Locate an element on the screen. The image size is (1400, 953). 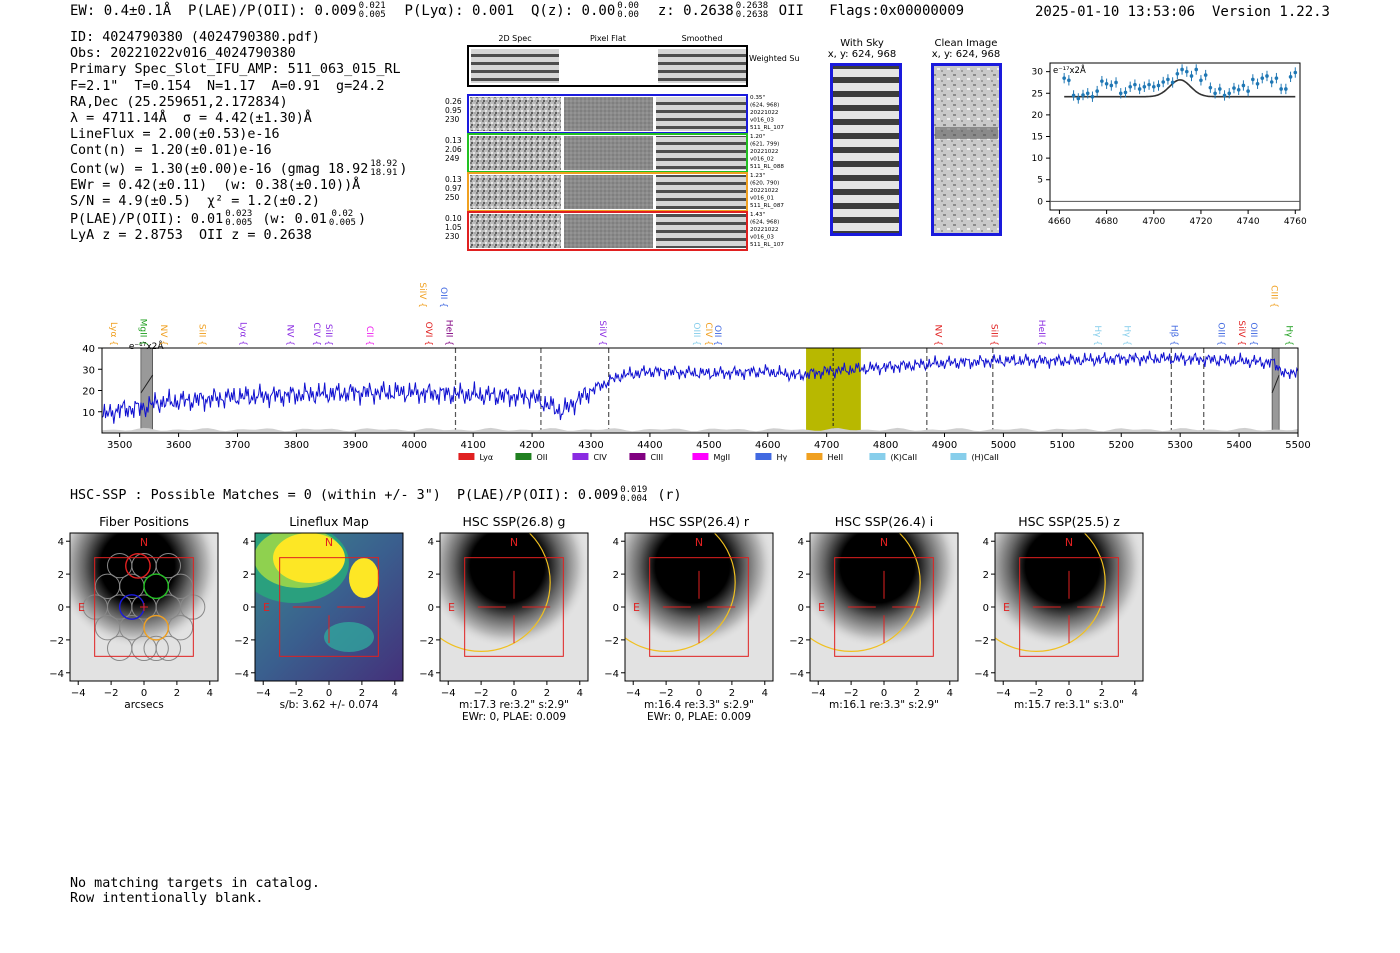
info-ewr: EWr = 0.42(±0.11) (w: 0.38(±0.10))Å is located at coordinates (215, 185).